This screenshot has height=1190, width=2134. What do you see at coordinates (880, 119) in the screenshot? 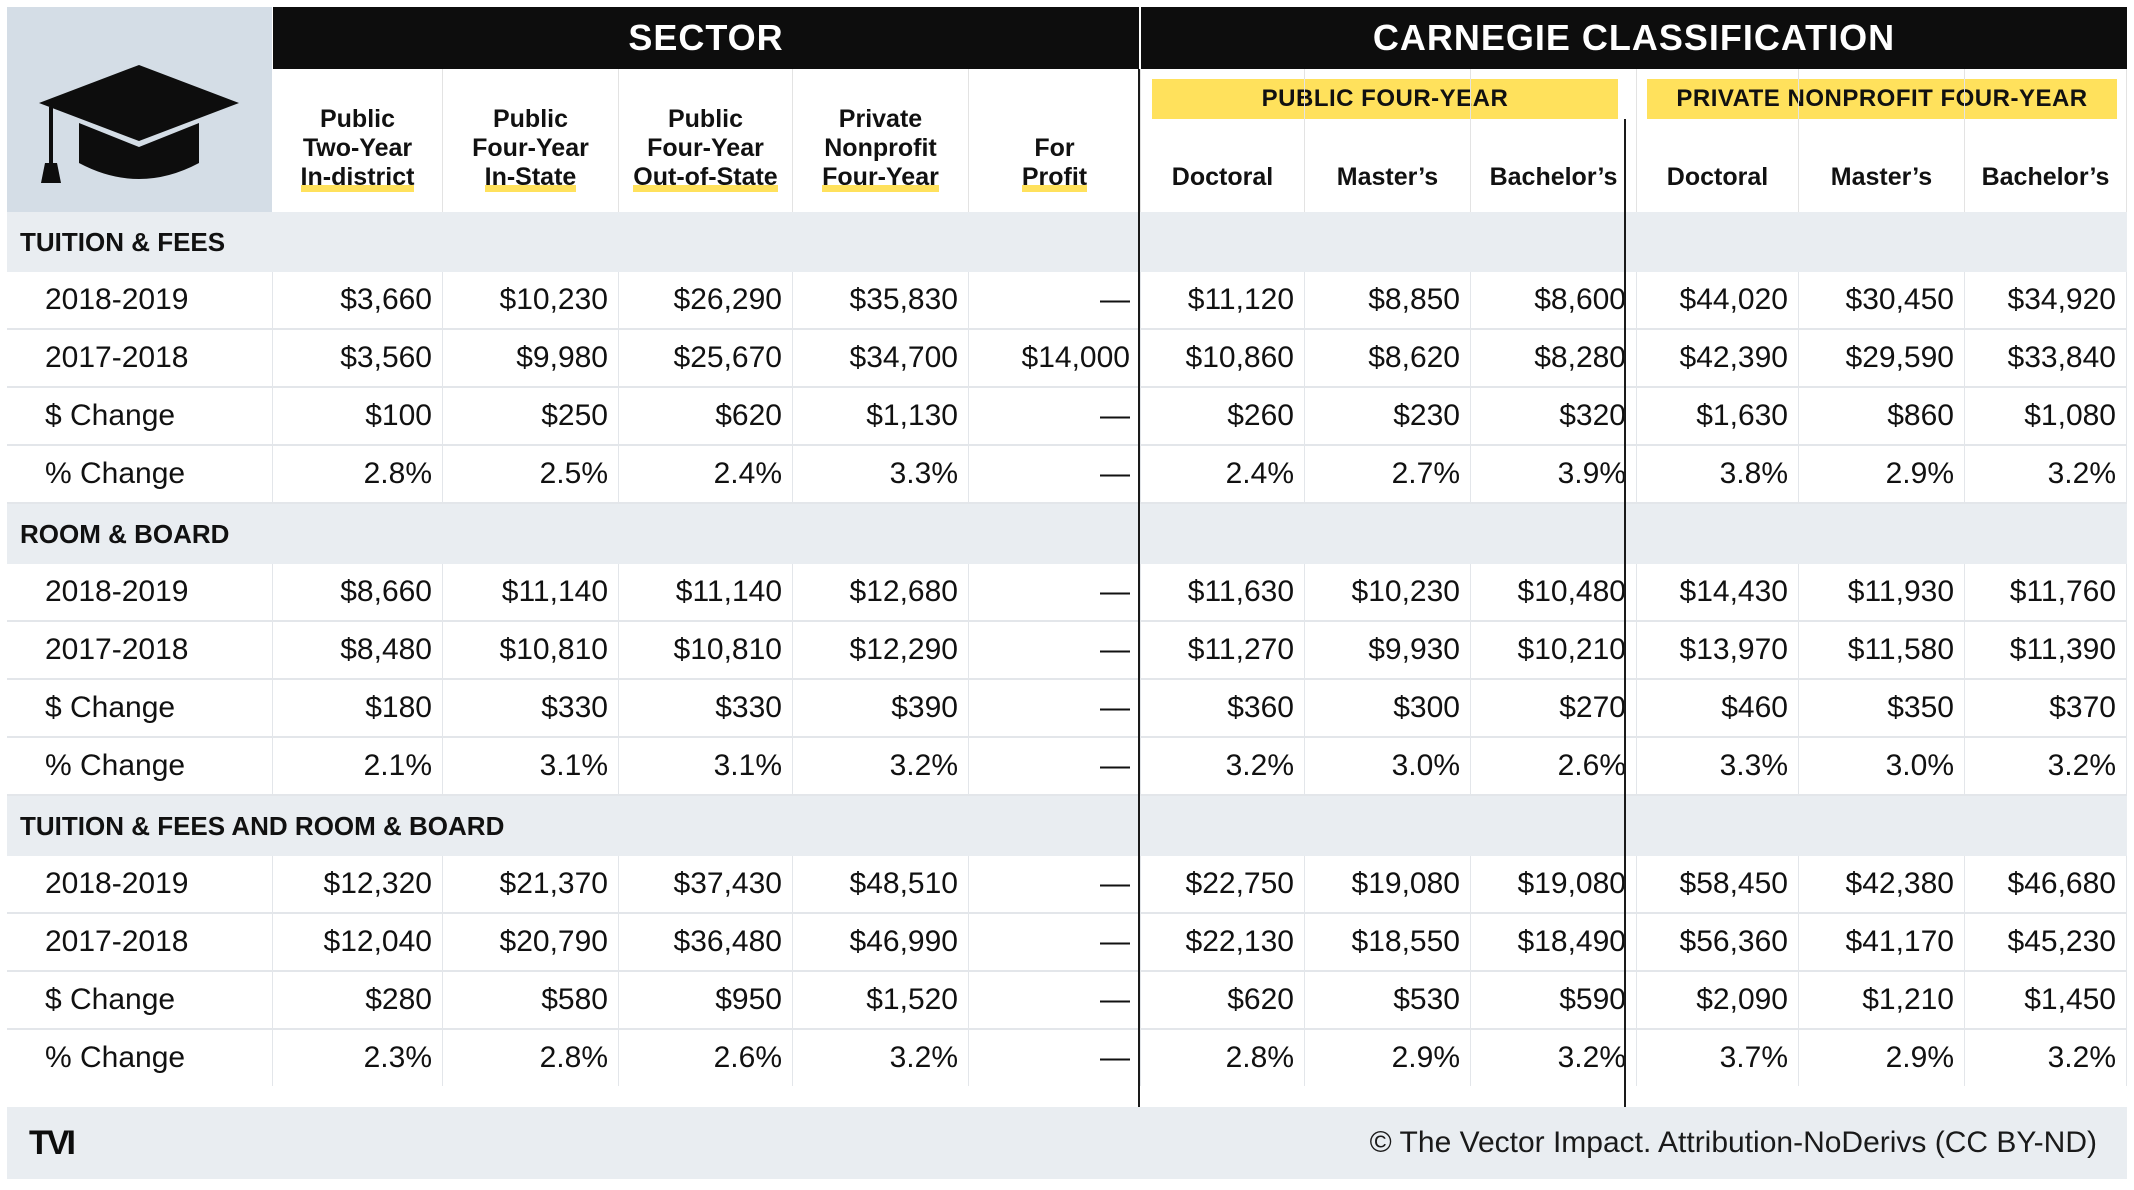
I see `column-header-line: Private` at bounding box center [880, 119].